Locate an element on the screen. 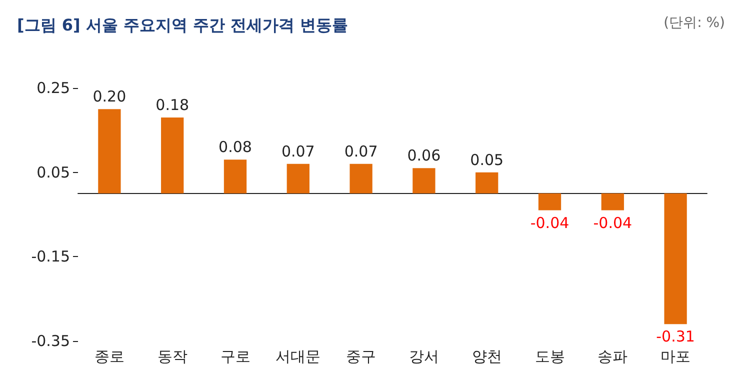 This screenshot has height=387, width=745. x-tick-label: 마포 is located at coordinates (675, 357).